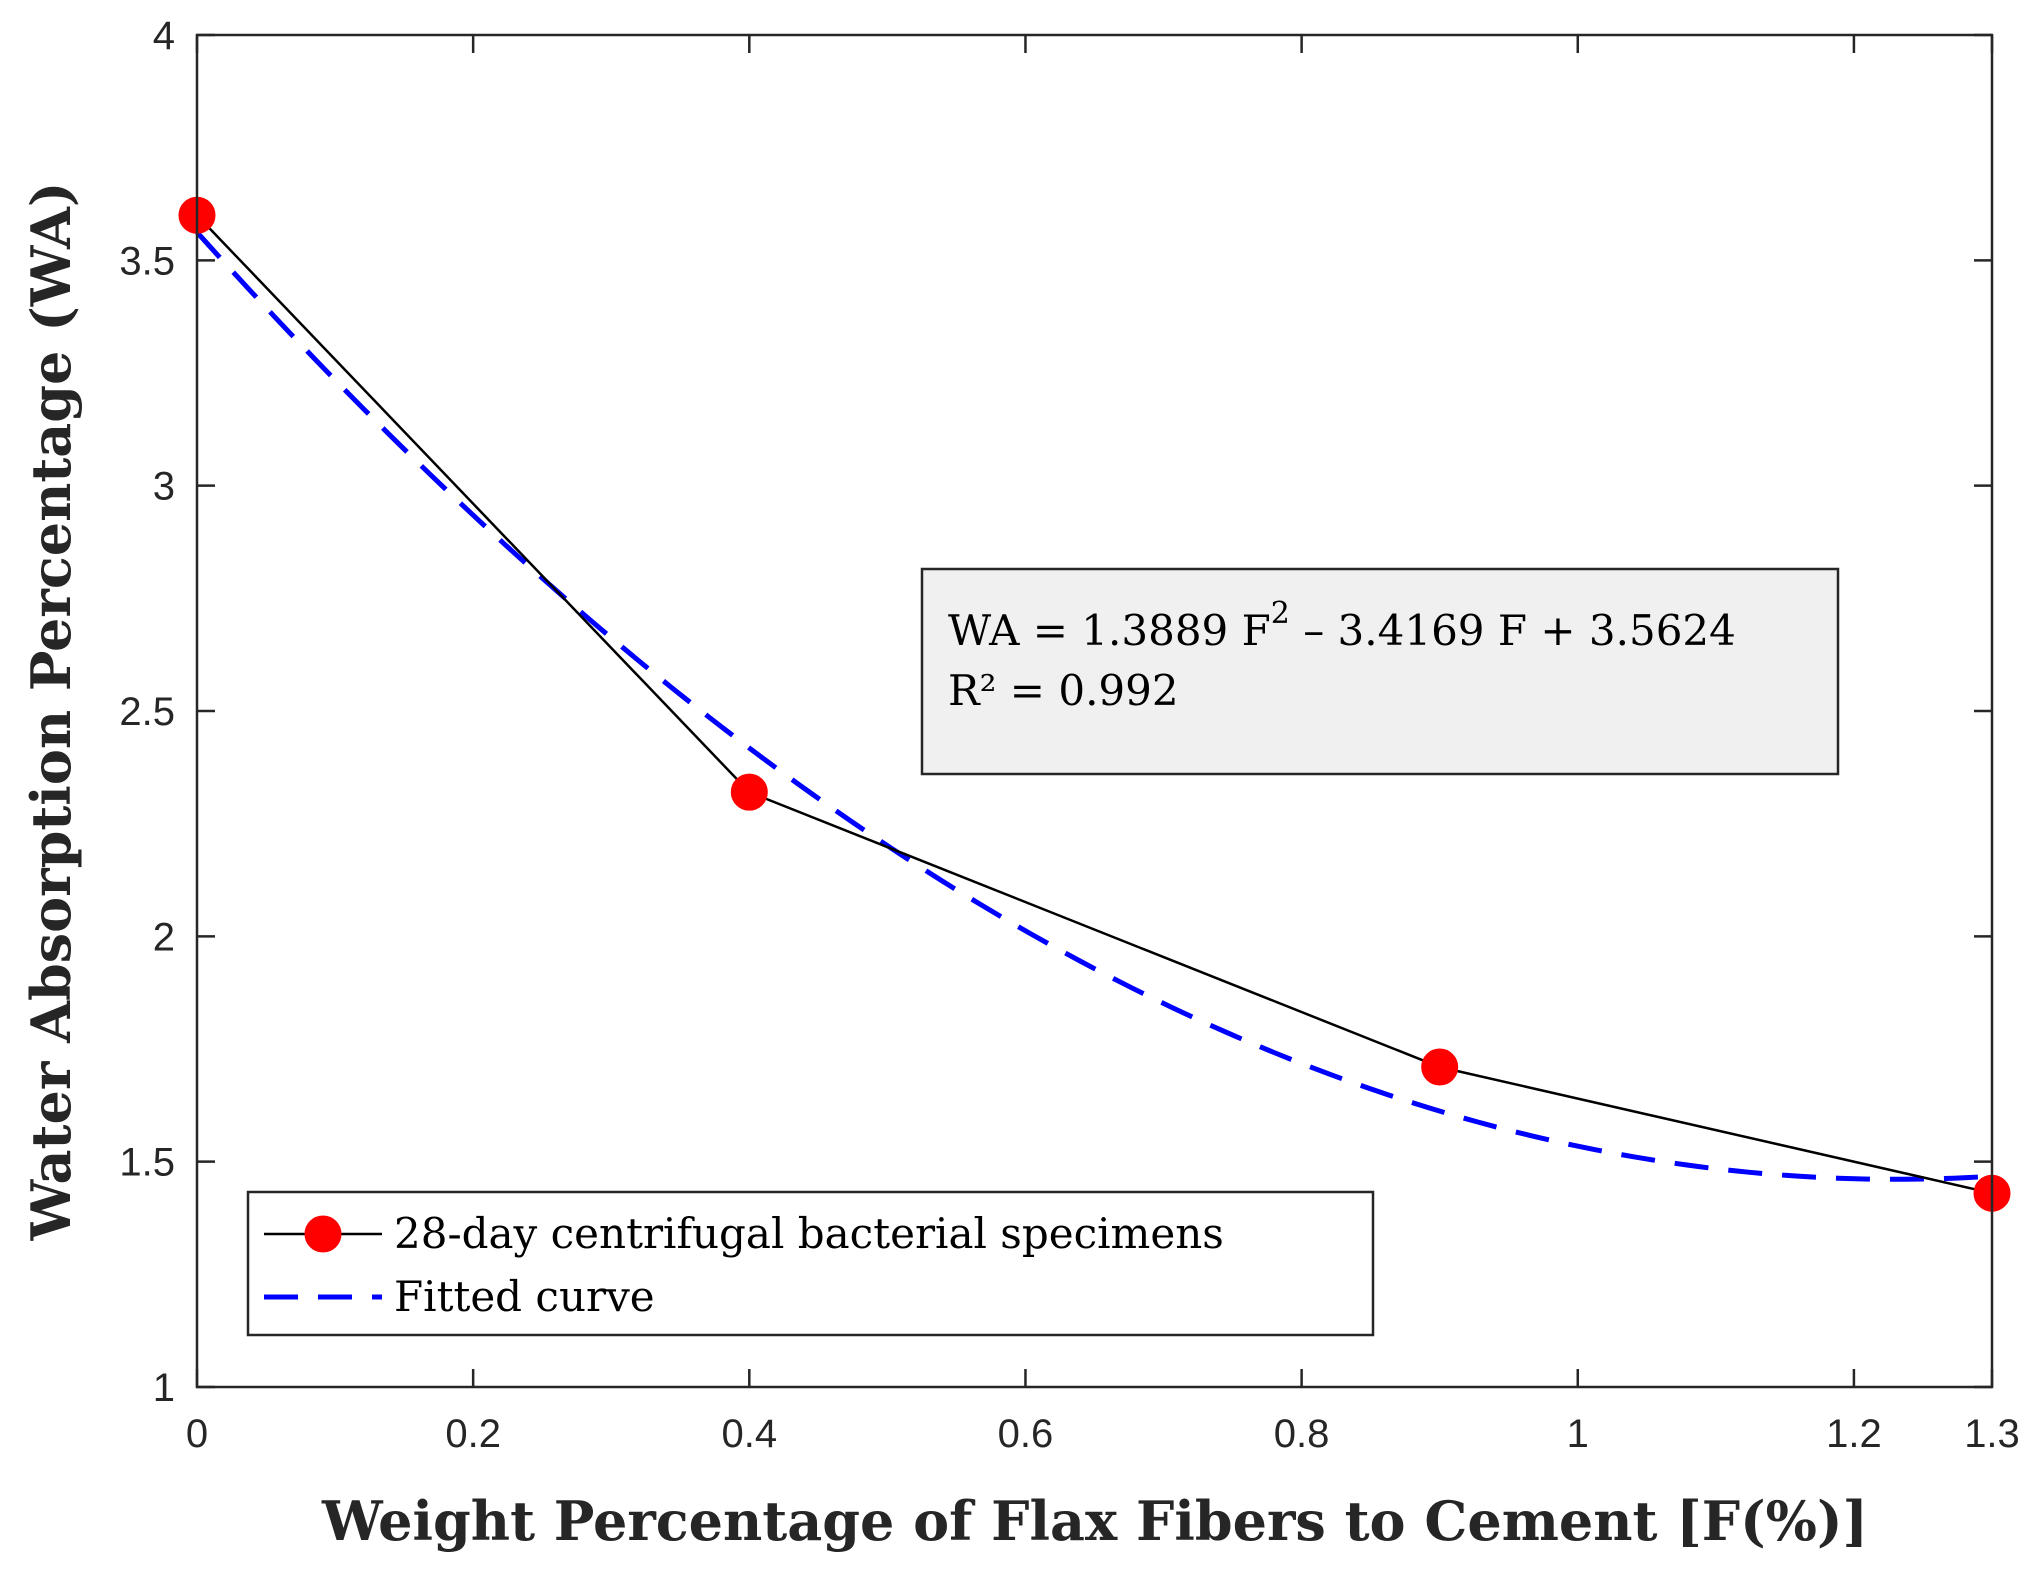  I want to click on x-tick-label: 1, so click(1578, 1434).